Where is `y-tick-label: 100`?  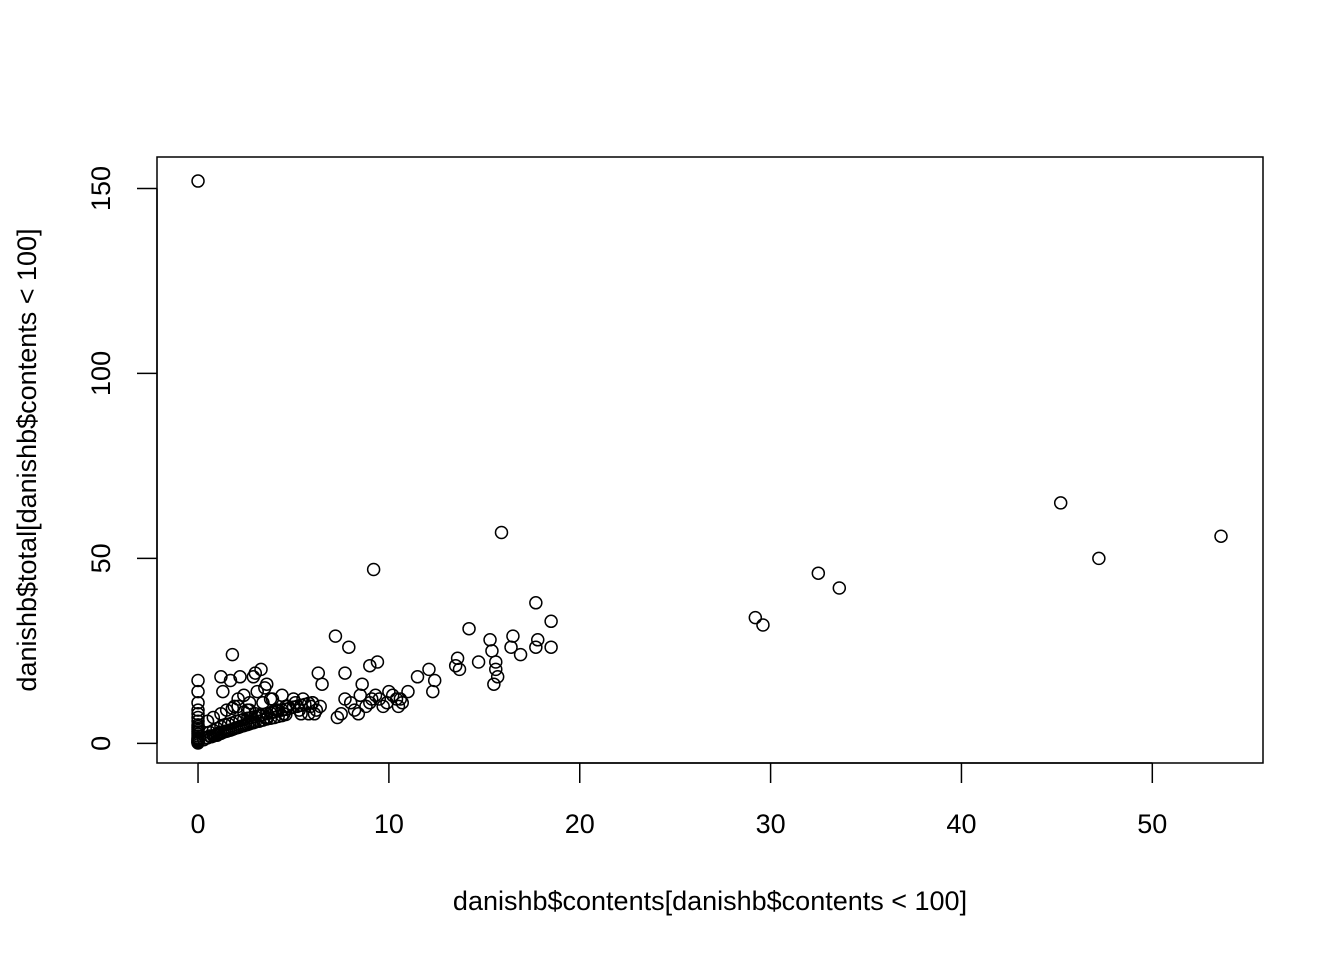 y-tick-label: 100 is located at coordinates (101, 373).